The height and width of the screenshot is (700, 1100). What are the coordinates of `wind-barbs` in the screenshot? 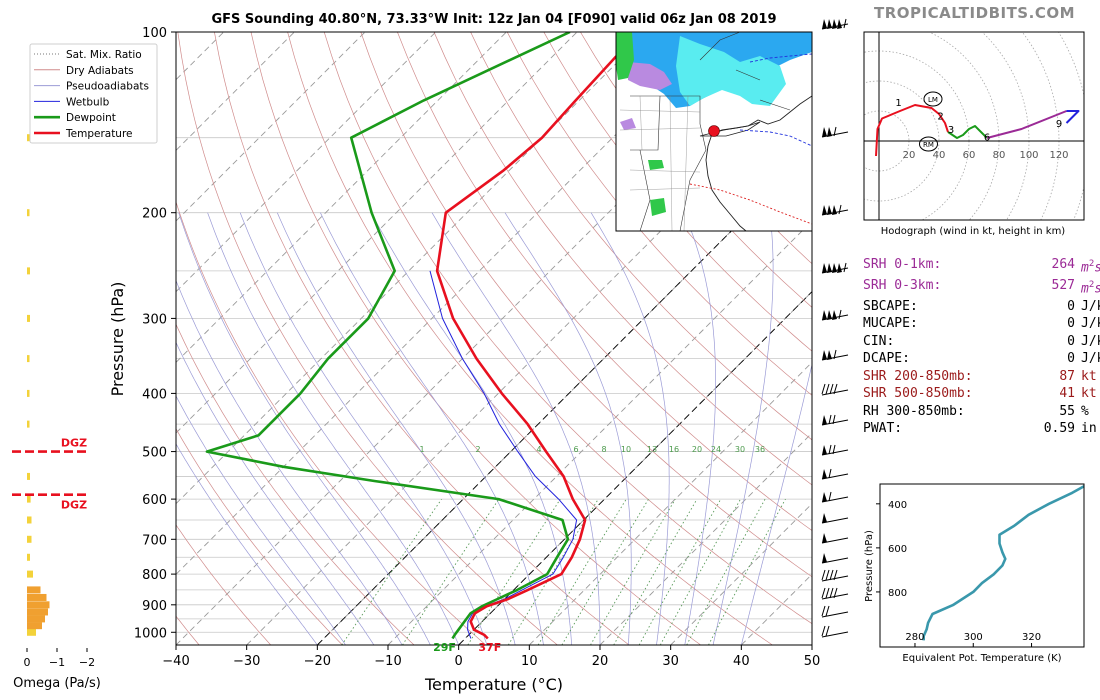 It's located at (835, 328).